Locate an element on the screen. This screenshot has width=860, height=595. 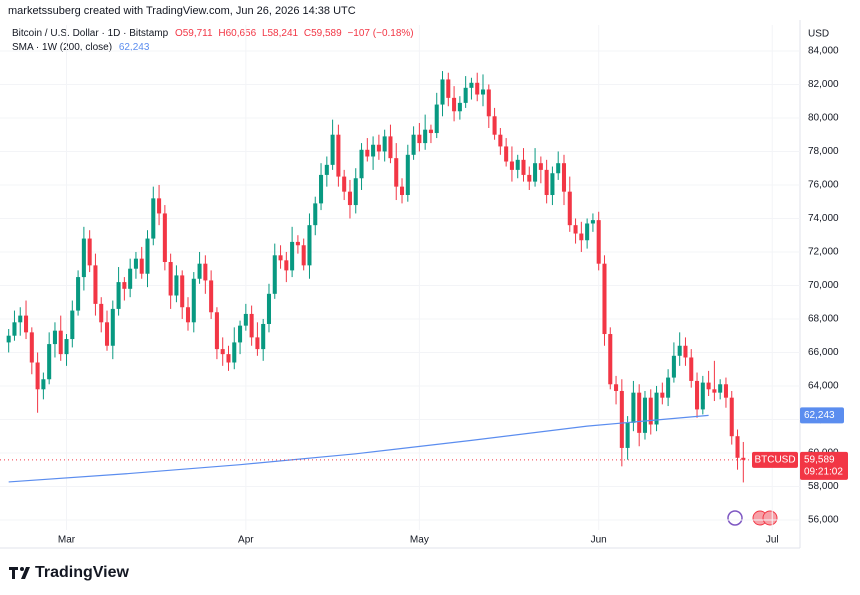
y-tick-label: 80,000 is located at coordinates (823, 118).